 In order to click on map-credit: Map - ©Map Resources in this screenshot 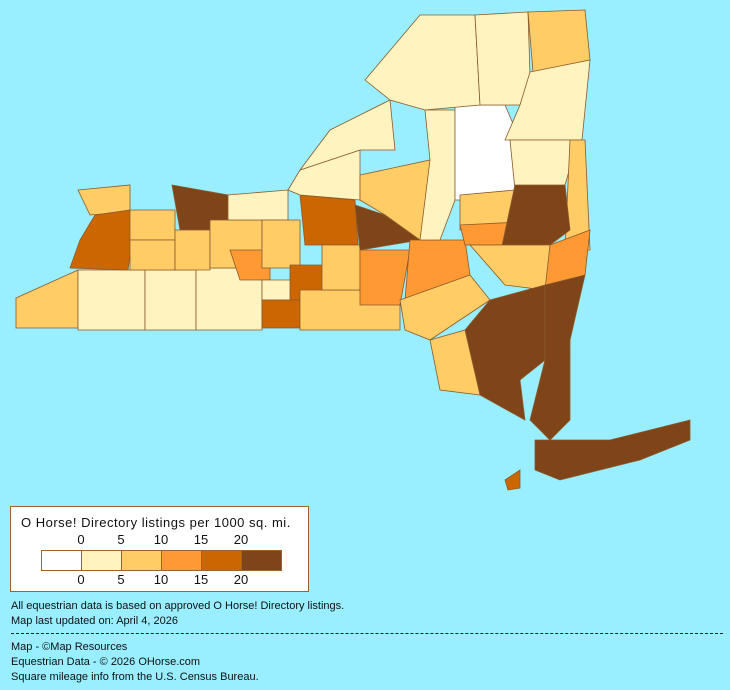, I will do `click(69, 647)`.